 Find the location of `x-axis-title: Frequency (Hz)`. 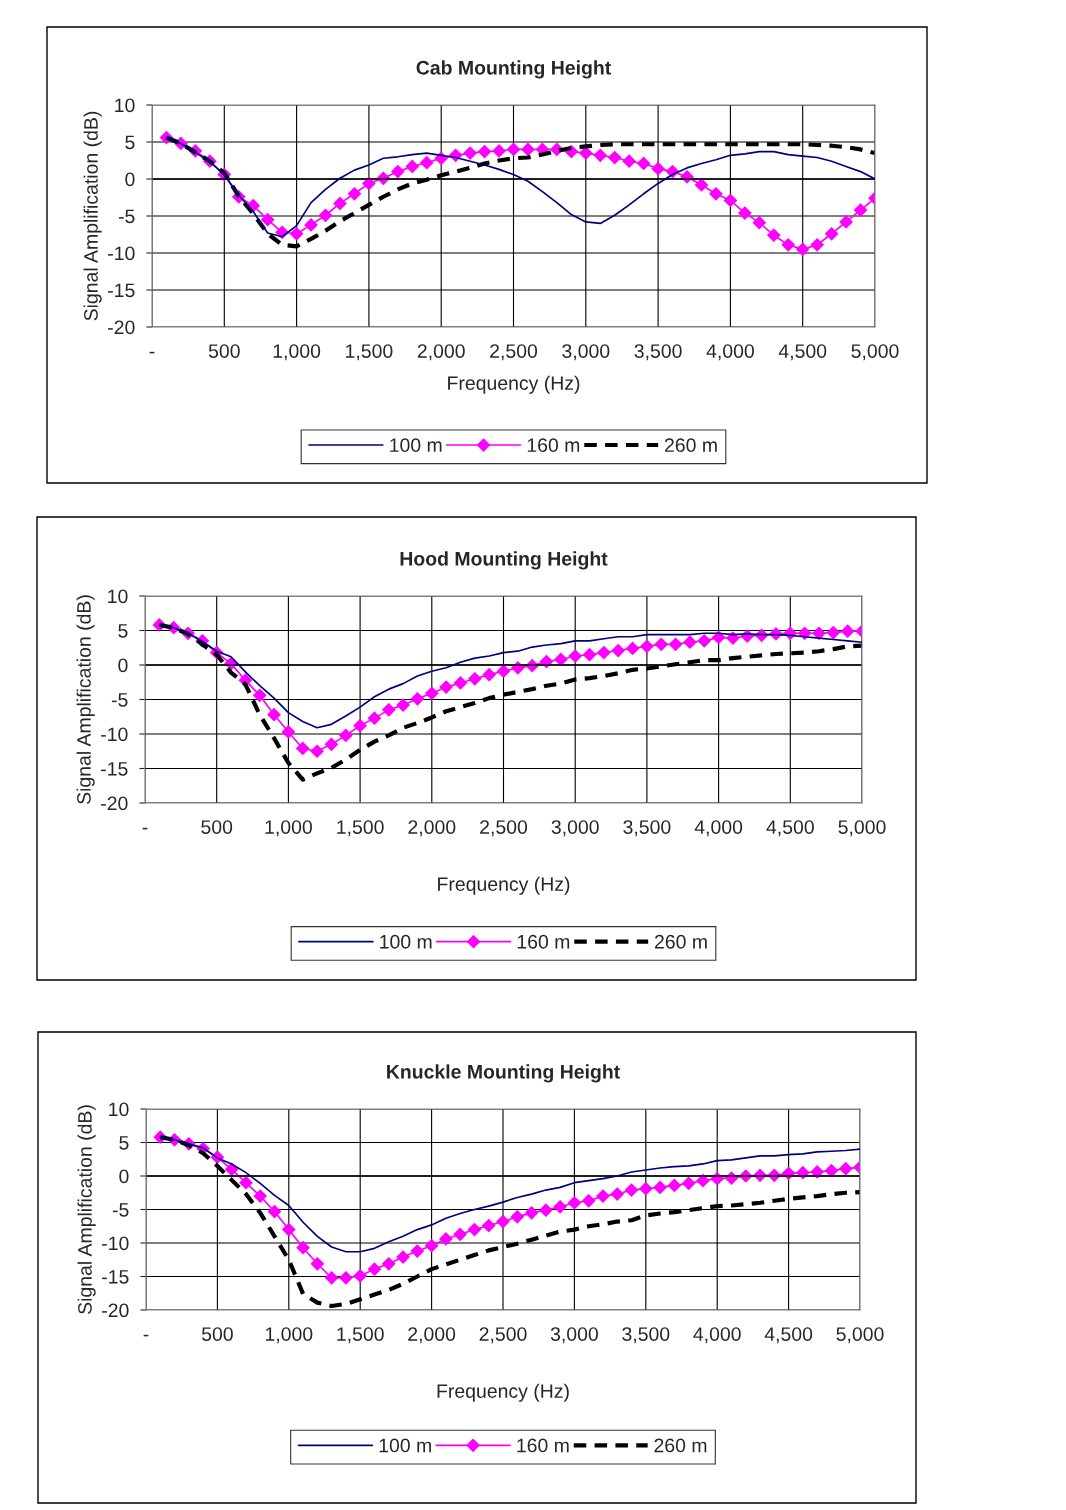

x-axis-title: Frequency (Hz) is located at coordinates (503, 1392).